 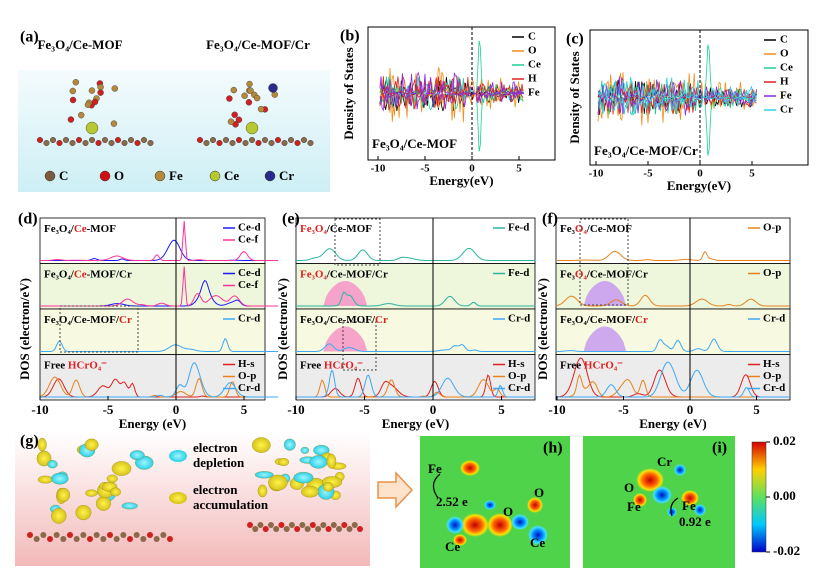 What do you see at coordinates (286, 175) in the screenshot?
I see `legend-label: Cr` at bounding box center [286, 175].